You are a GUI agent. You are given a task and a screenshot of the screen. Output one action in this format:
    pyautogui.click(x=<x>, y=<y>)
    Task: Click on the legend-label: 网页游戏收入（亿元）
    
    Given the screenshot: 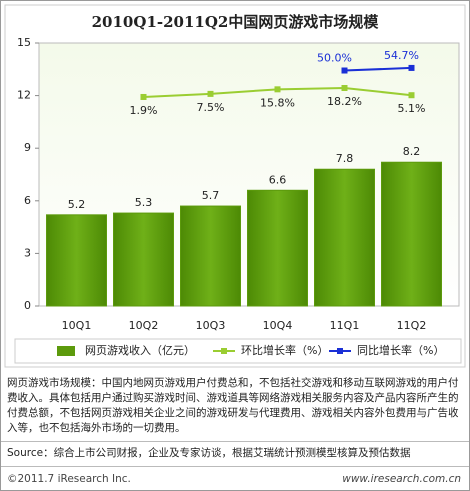 What is the action you would take?
    pyautogui.click(x=140, y=350)
    